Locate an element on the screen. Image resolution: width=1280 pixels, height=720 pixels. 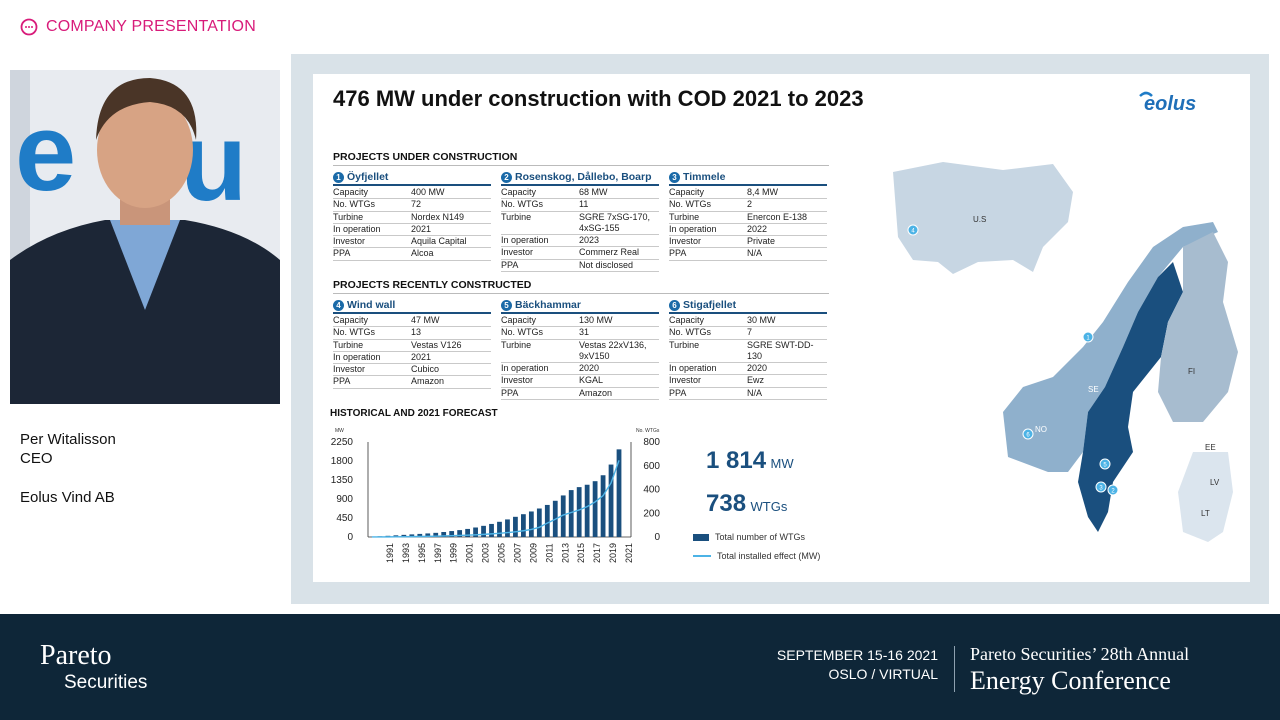
left-axis-label: MW is located at coordinates (339, 431).